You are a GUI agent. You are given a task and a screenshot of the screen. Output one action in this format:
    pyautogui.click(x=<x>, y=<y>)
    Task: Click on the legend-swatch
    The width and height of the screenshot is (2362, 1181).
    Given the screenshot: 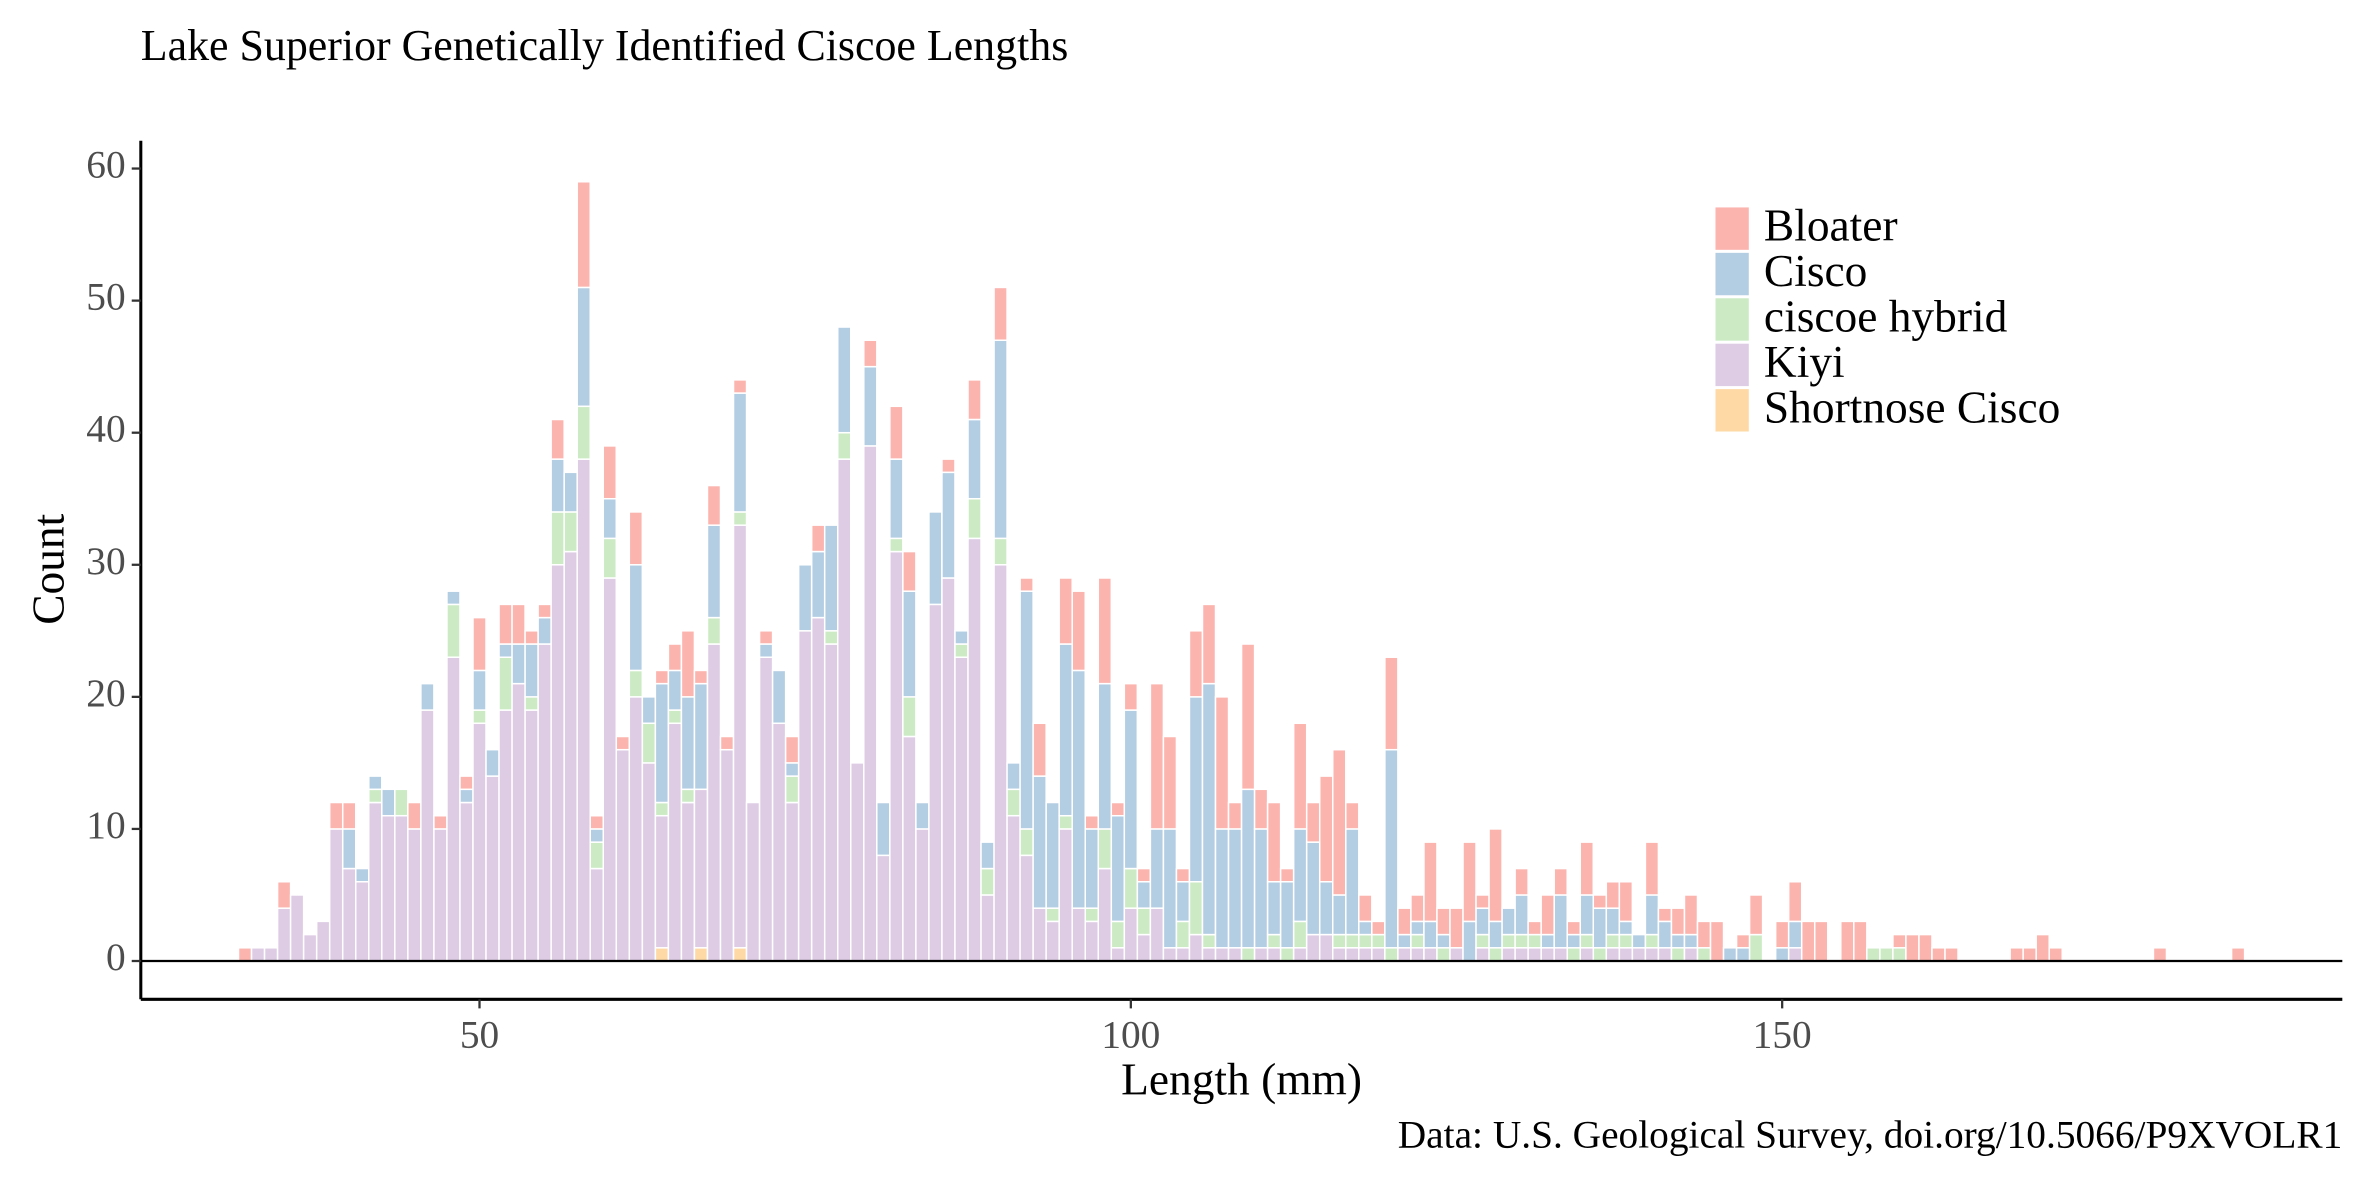 What is the action you would take?
    pyautogui.click(x=1732, y=228)
    